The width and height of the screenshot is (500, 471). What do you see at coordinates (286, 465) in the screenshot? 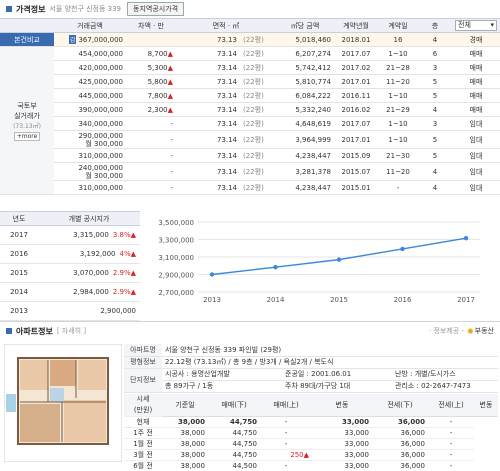
I see `sise-sale-change: -` at bounding box center [286, 465].